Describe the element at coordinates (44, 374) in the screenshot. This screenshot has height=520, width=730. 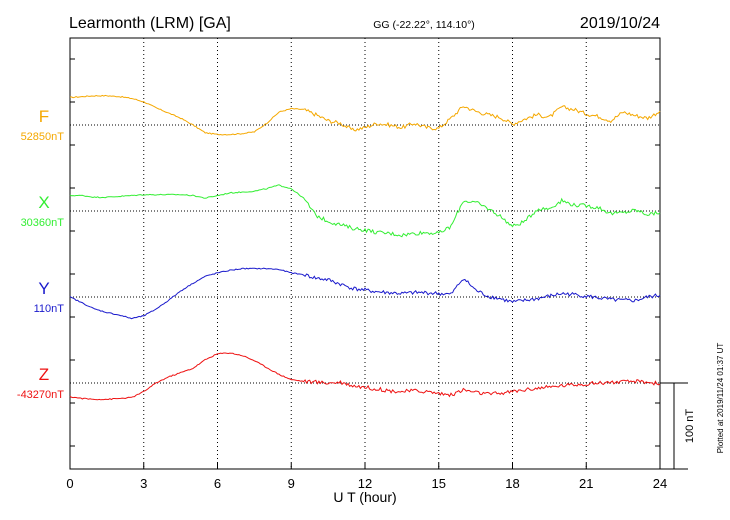
I see `series-name-z: Z` at that location.